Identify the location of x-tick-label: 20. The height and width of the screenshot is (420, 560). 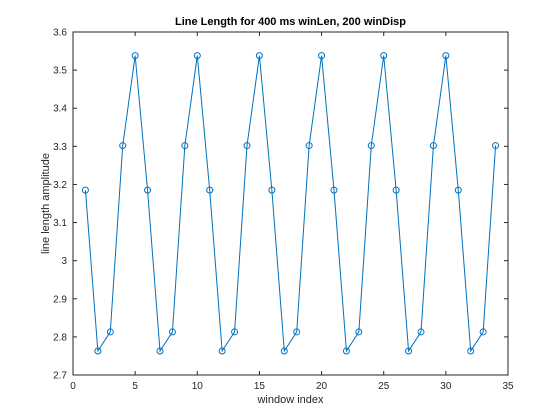
(322, 386).